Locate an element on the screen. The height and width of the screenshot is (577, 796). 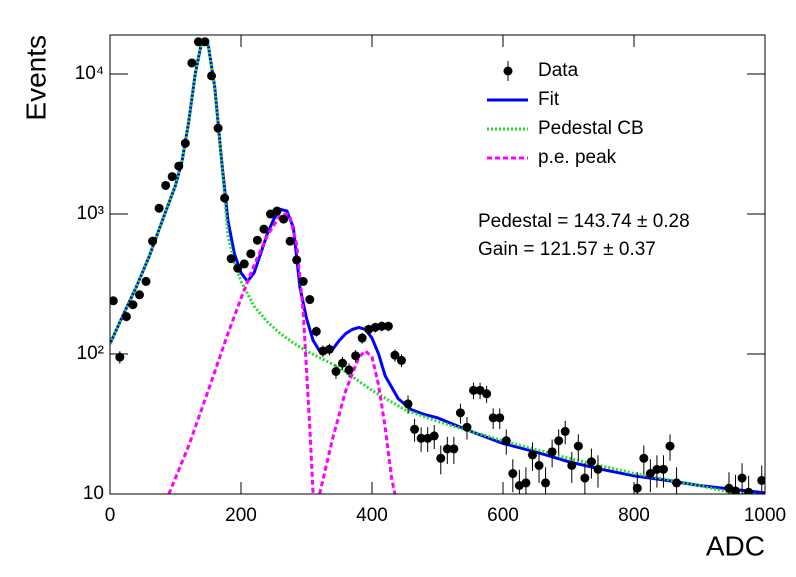
fit-curve is located at coordinates (282, 353).